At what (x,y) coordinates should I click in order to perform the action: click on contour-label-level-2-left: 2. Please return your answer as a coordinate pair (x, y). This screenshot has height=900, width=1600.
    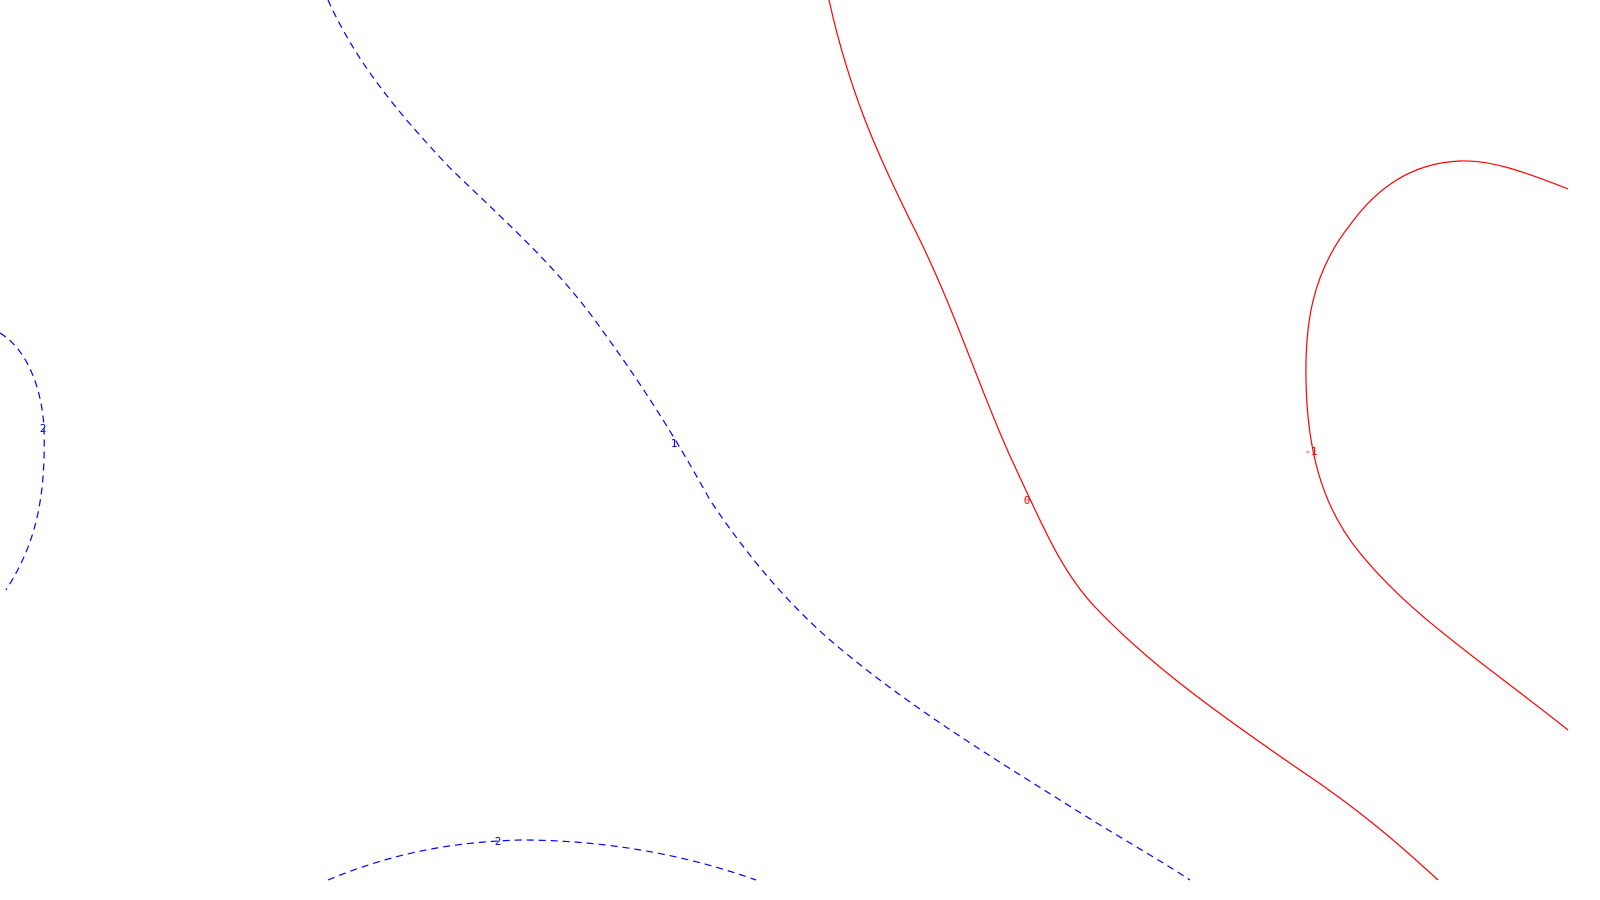
    Looking at the image, I should click on (43, 428).